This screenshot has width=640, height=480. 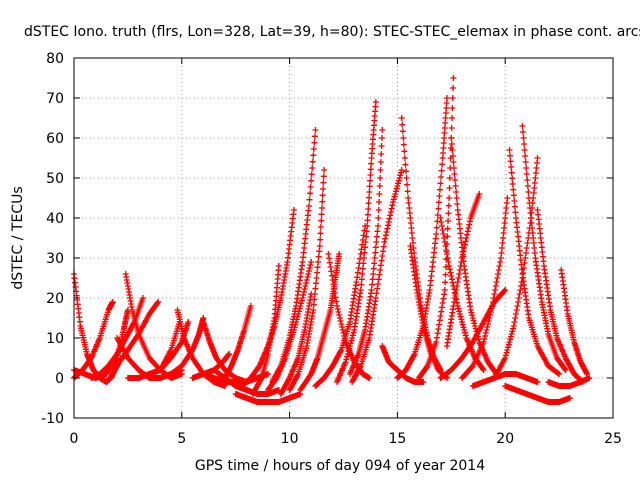 I want to click on x-tick-label: 10, so click(x=290, y=439).